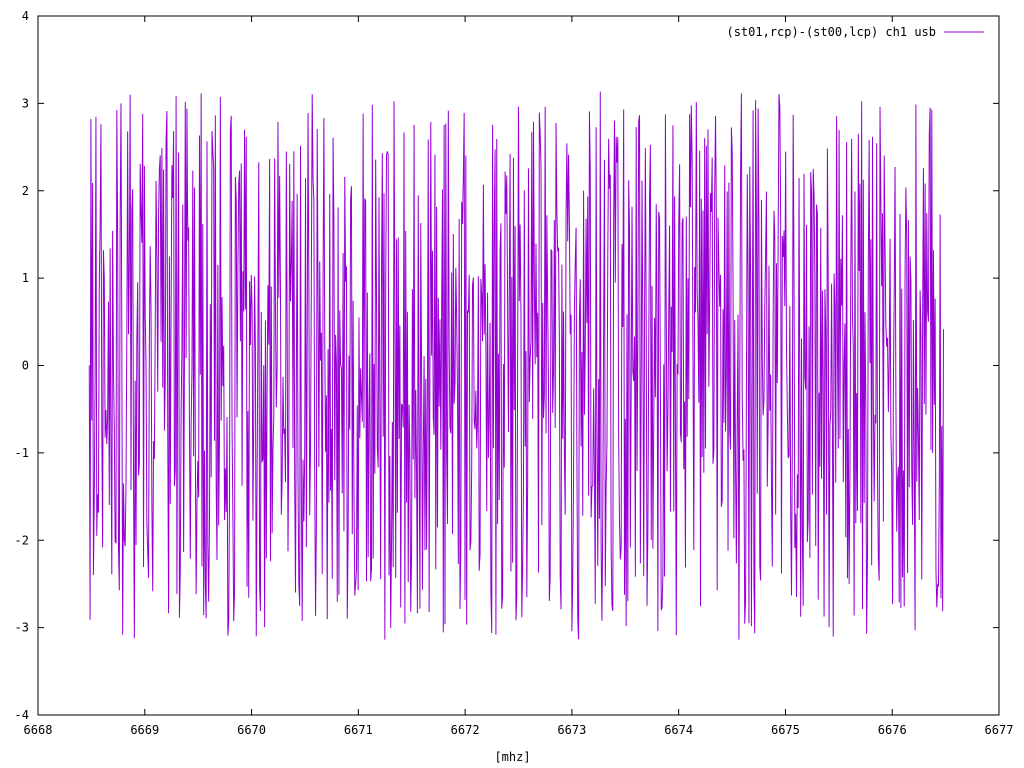 The image size is (1024, 768). I want to click on x-axis-title: [mhz], so click(512, 757).